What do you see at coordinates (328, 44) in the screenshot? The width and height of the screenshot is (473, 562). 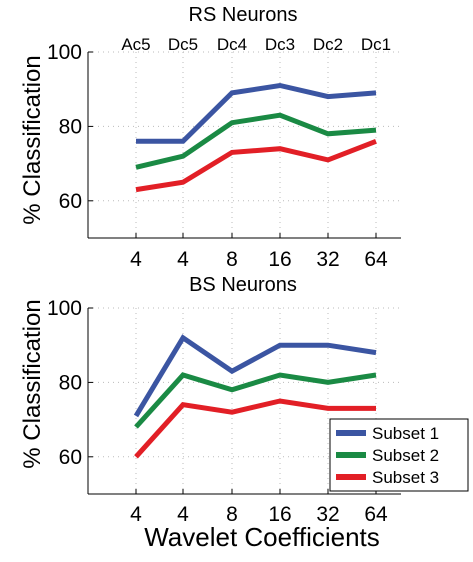 I see `top-tick-label: Dc2` at bounding box center [328, 44].